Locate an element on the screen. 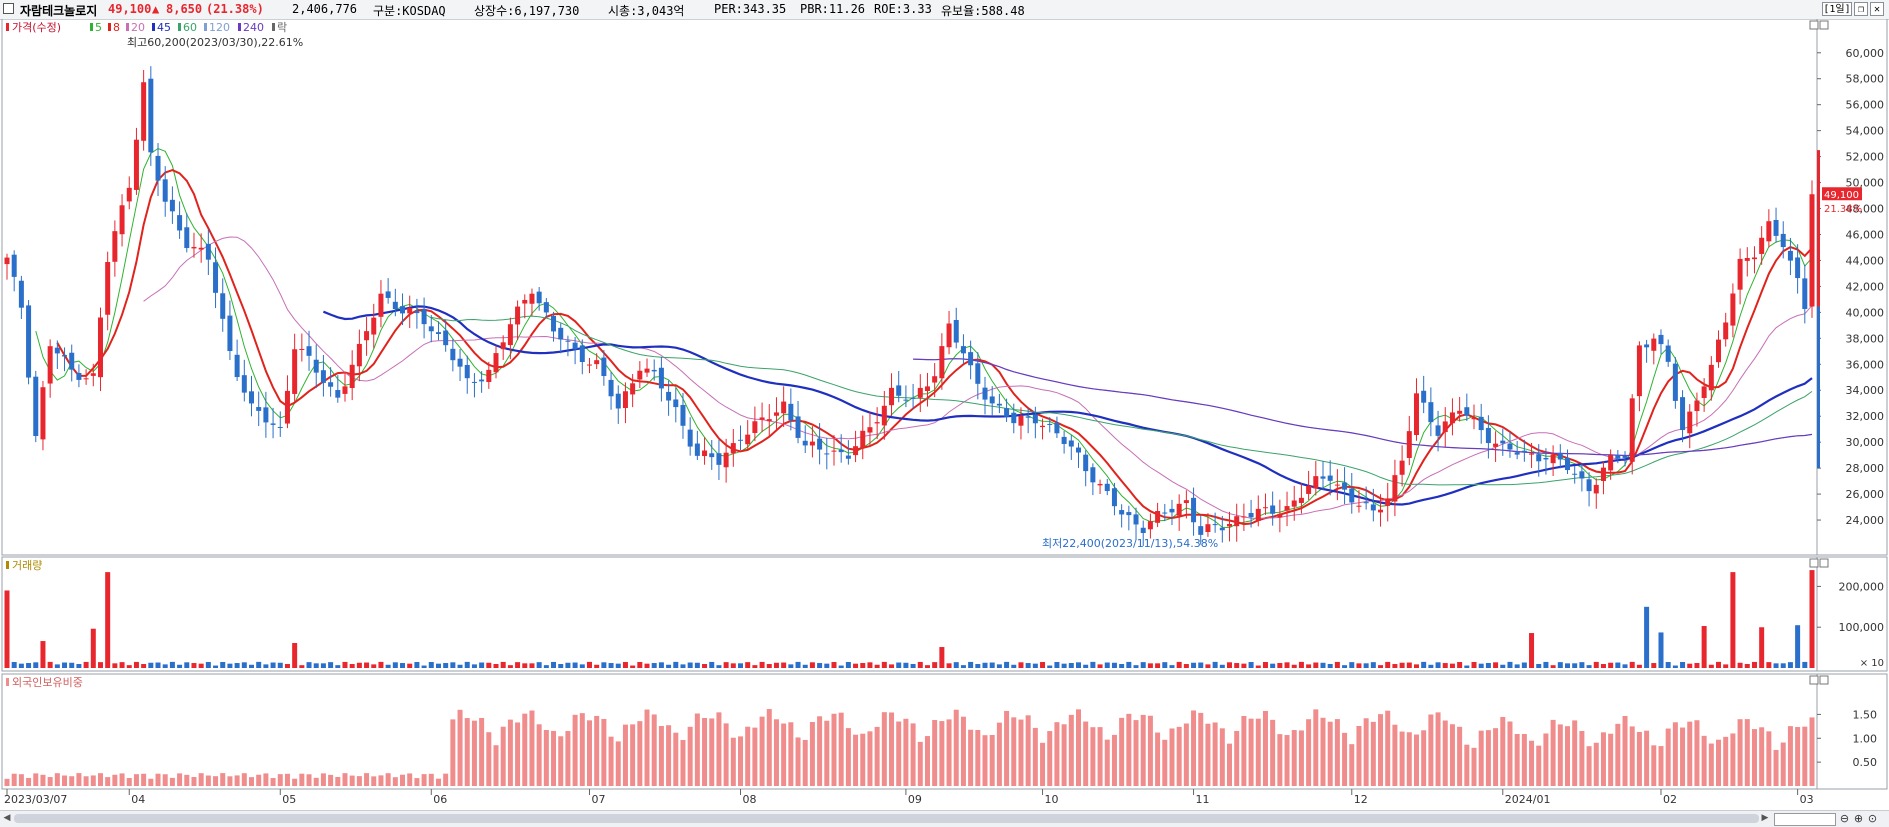 This screenshot has width=1889, height=827. scroll-right-icon: ▶ is located at coordinates (1765, 818).